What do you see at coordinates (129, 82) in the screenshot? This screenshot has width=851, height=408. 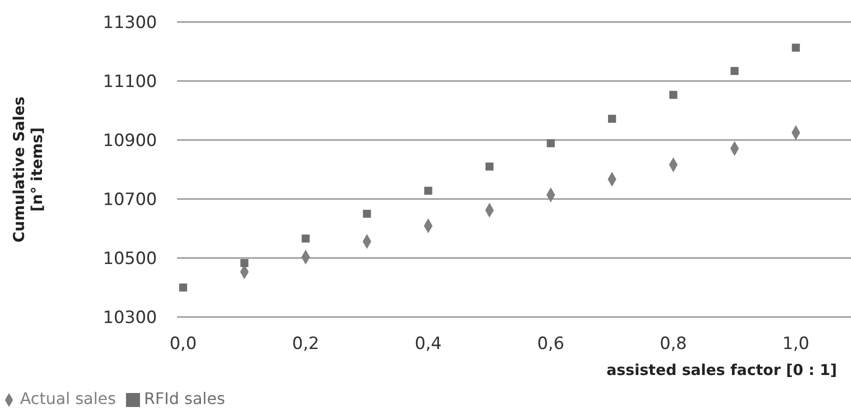 I see `y-tick-label: 11100` at bounding box center [129, 82].